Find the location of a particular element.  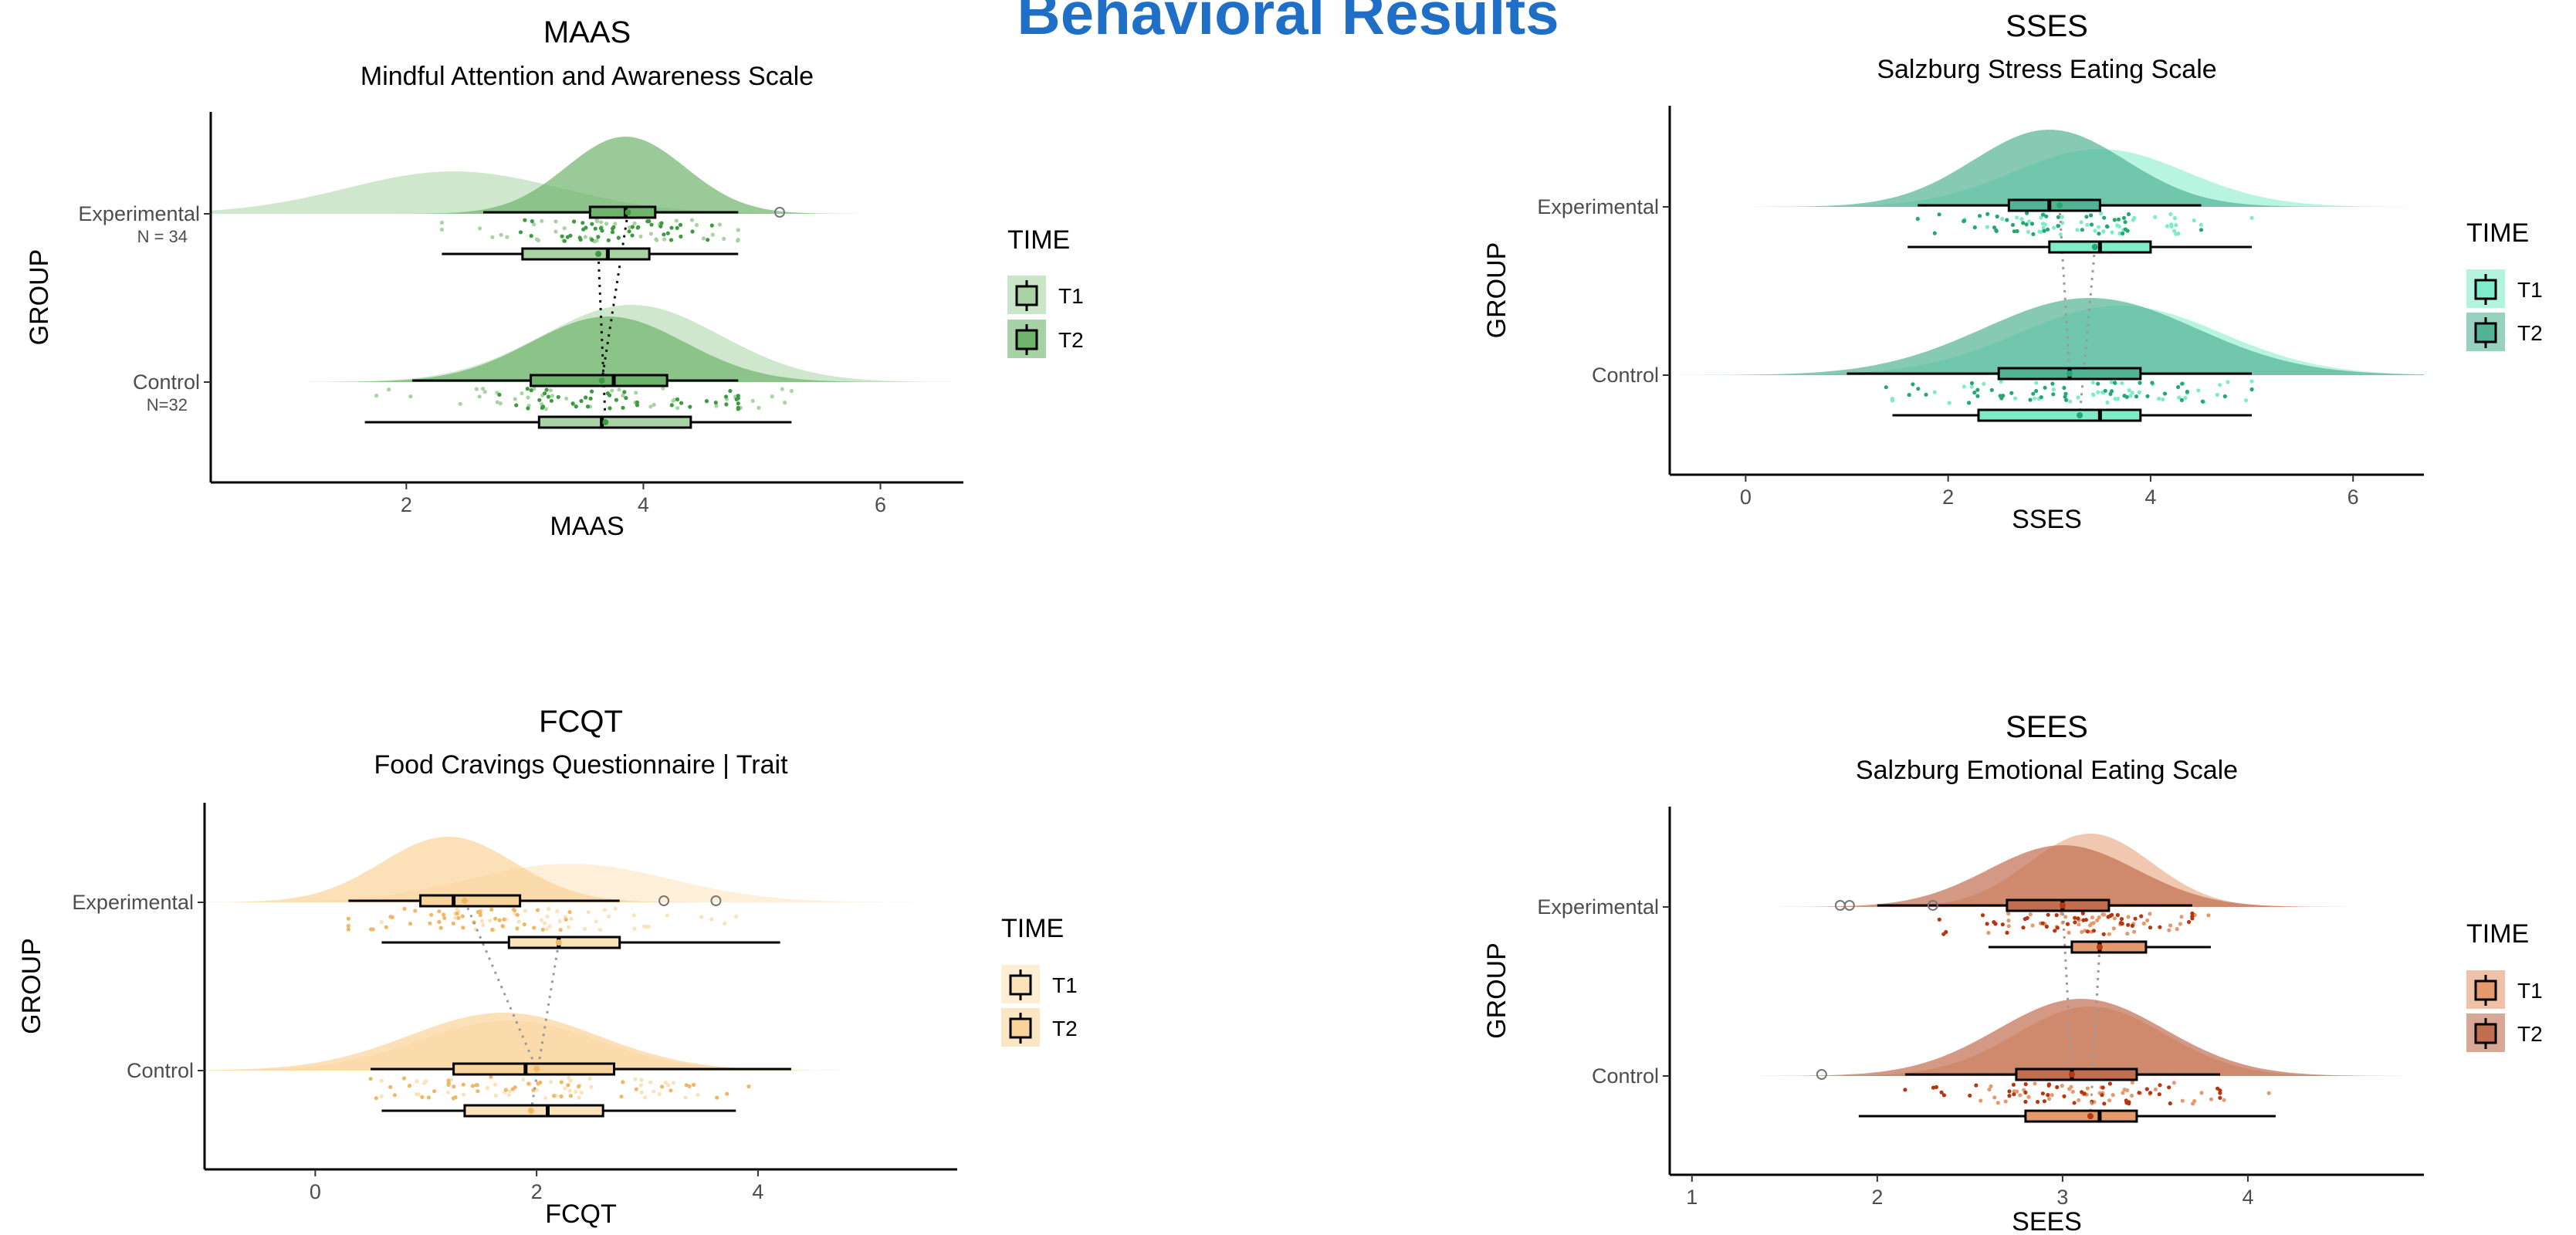

boxplots is located at coordinates (2050, 310).